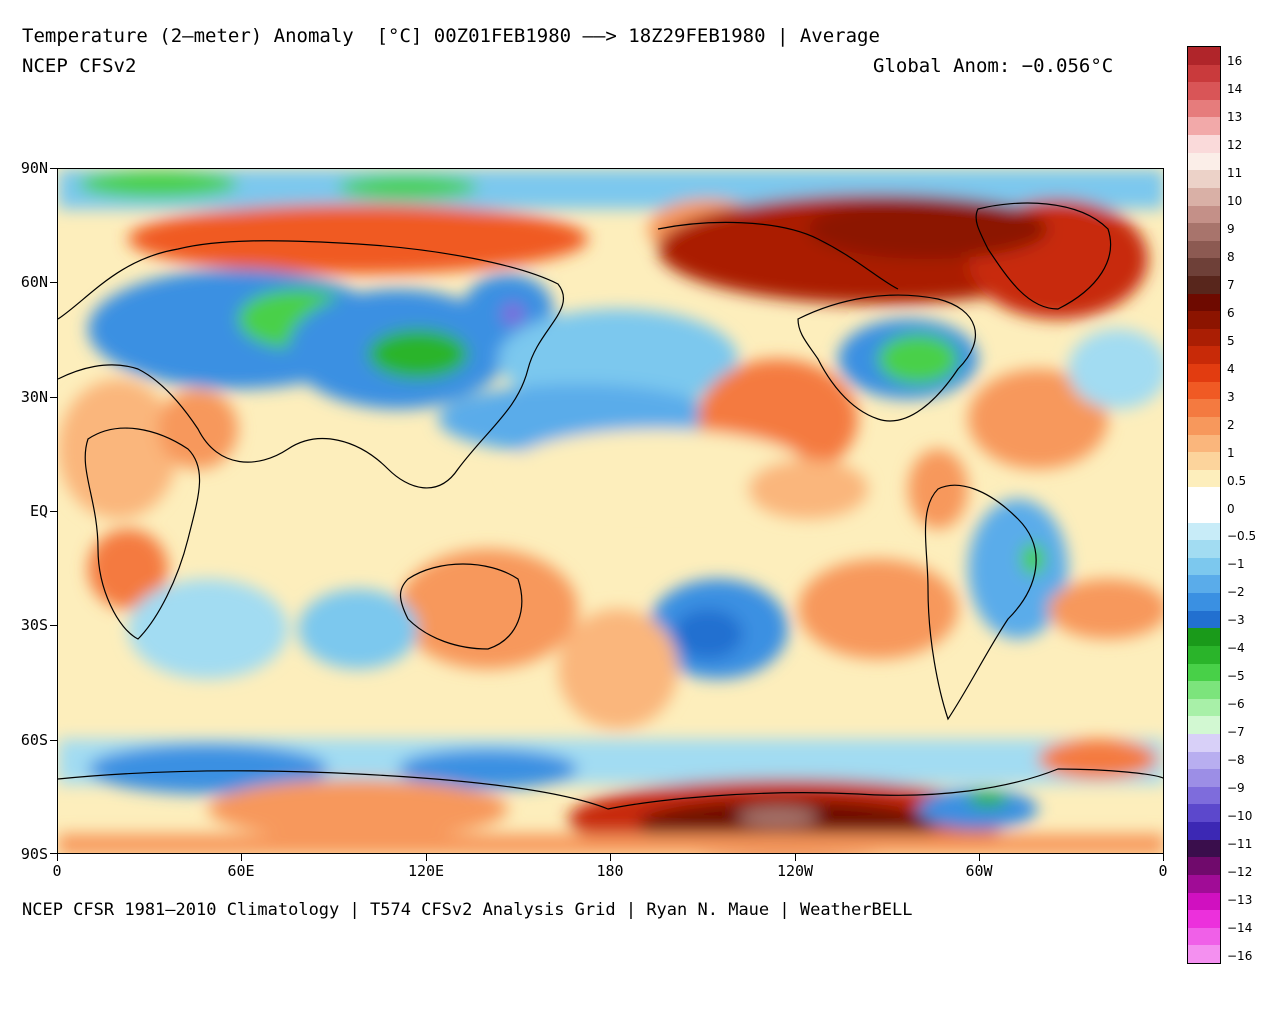 The width and height of the screenshot is (1280, 1024). What do you see at coordinates (1236, 648) in the screenshot?
I see `legend-label: −4` at bounding box center [1236, 648].